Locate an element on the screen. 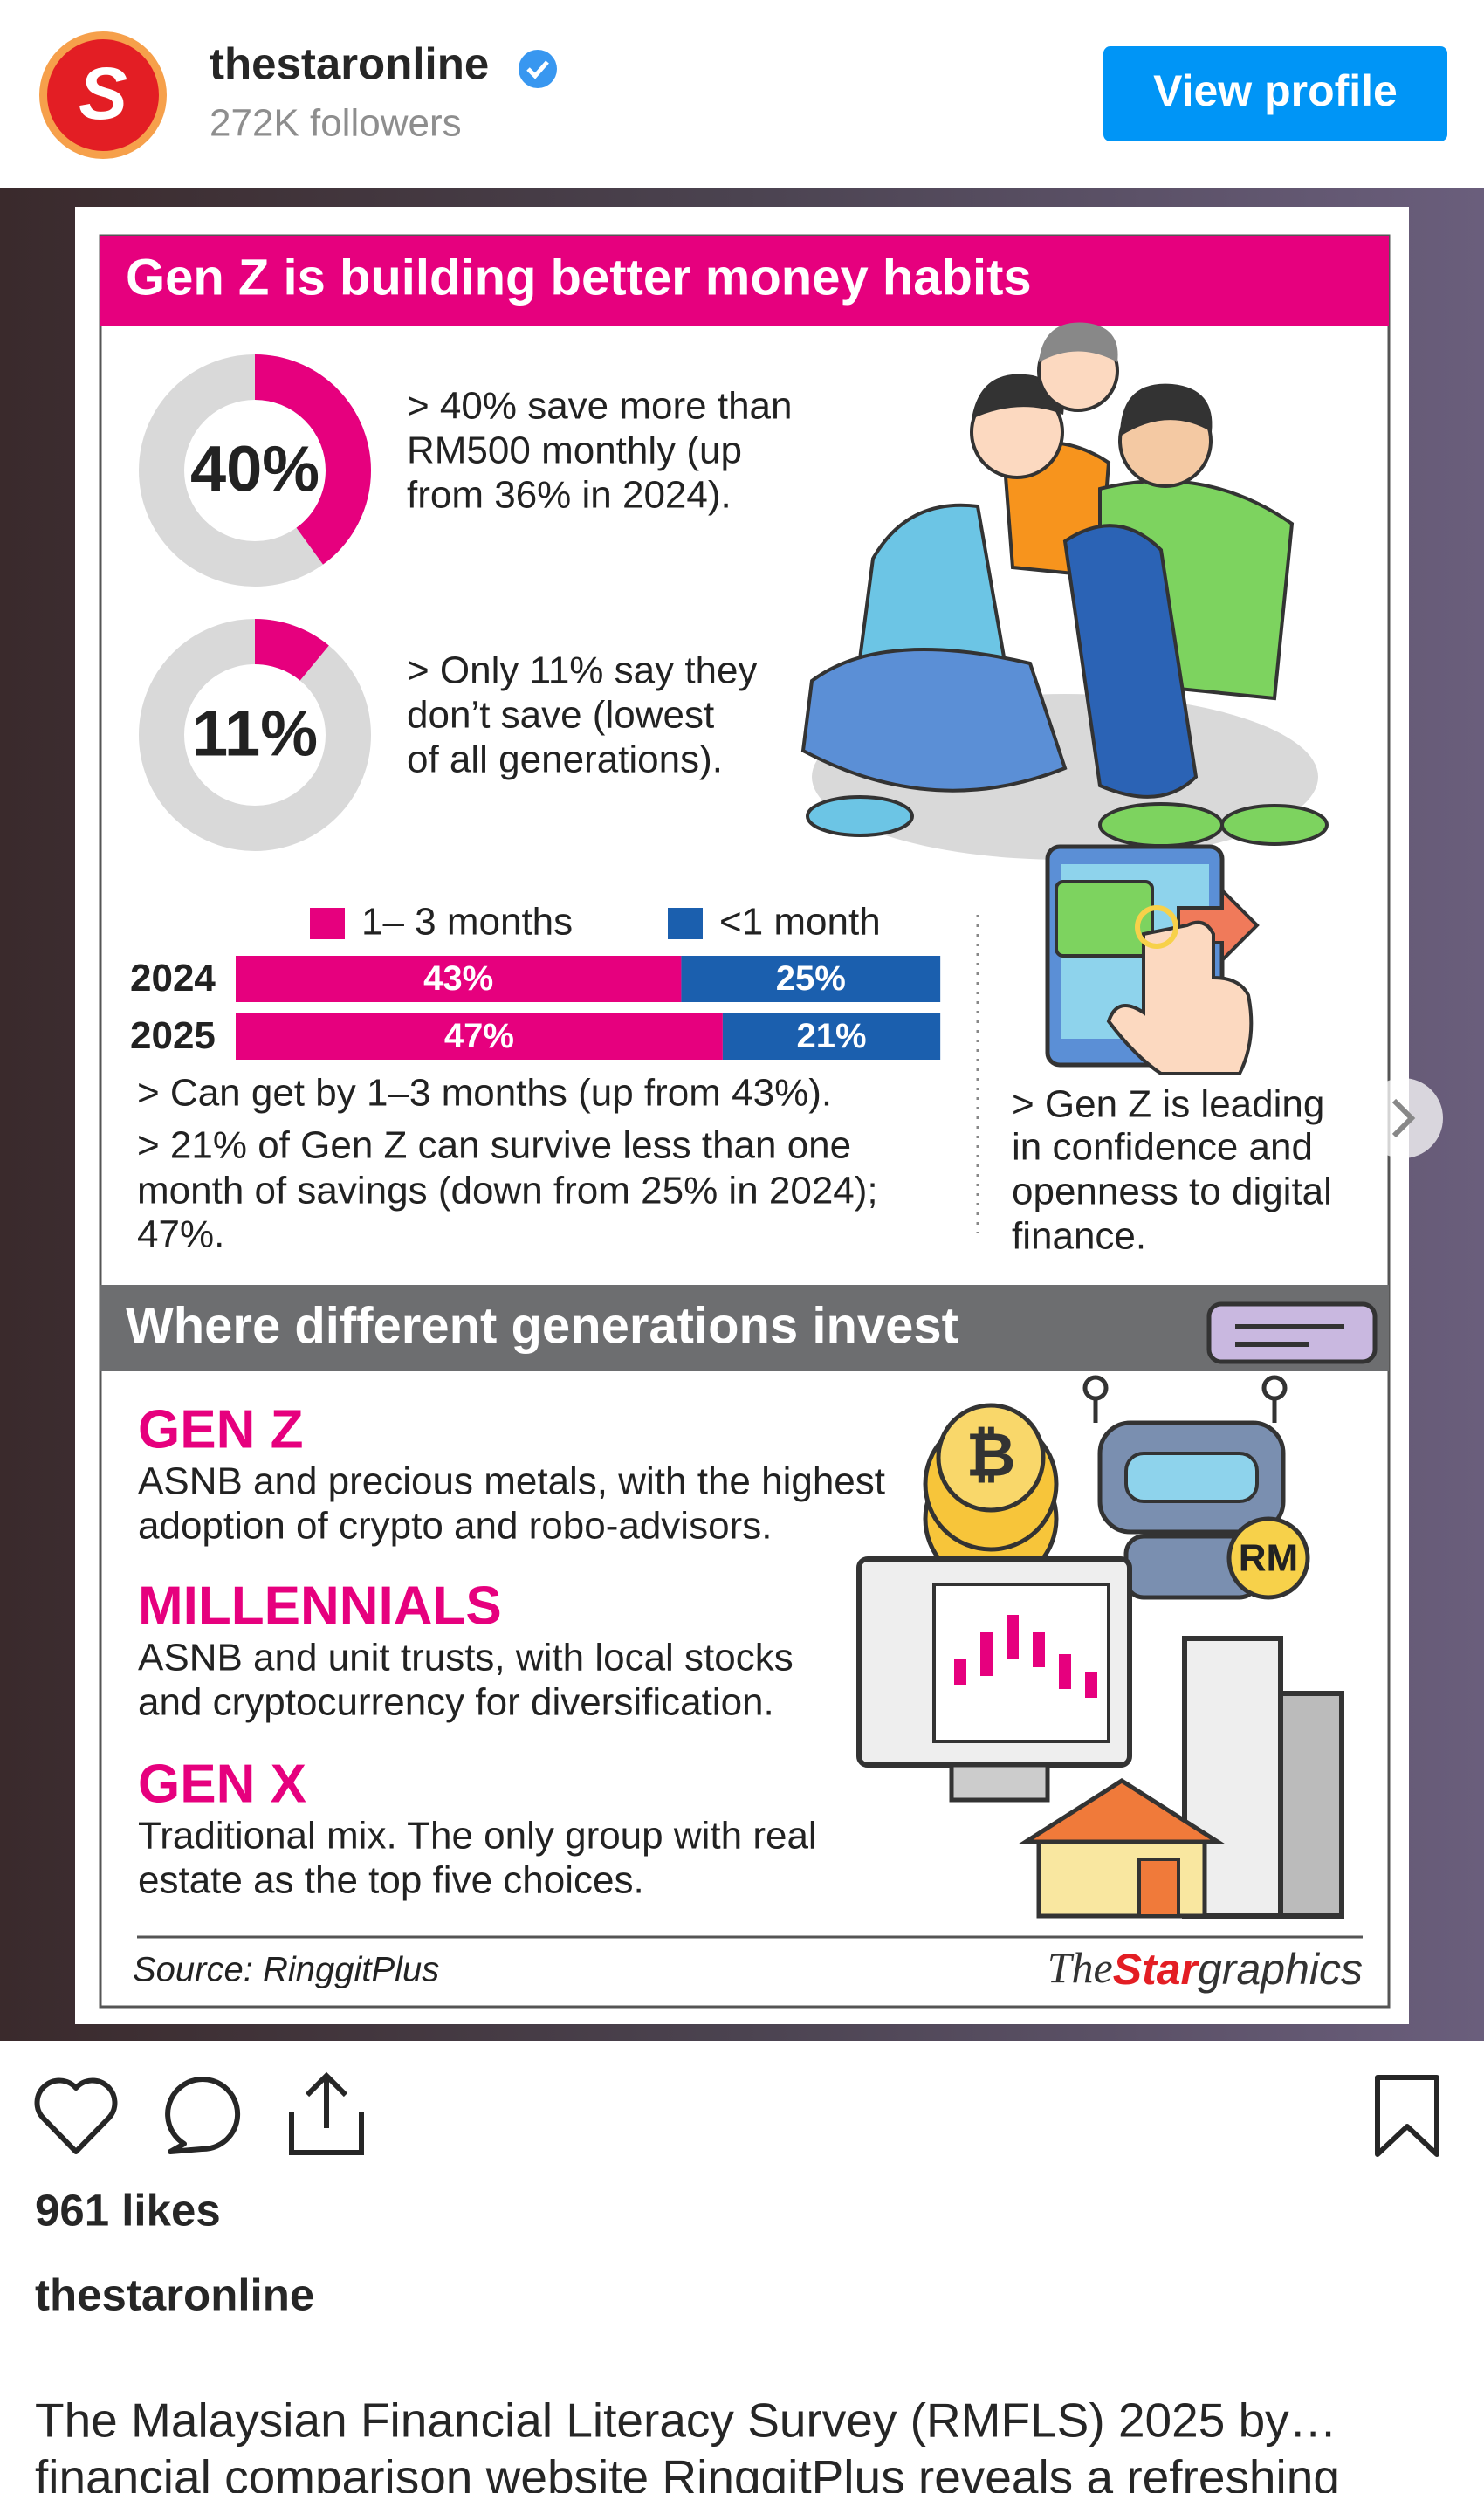 Image resolution: width=1484 pixels, height=2493 pixels. save-button is located at coordinates (1407, 2116).